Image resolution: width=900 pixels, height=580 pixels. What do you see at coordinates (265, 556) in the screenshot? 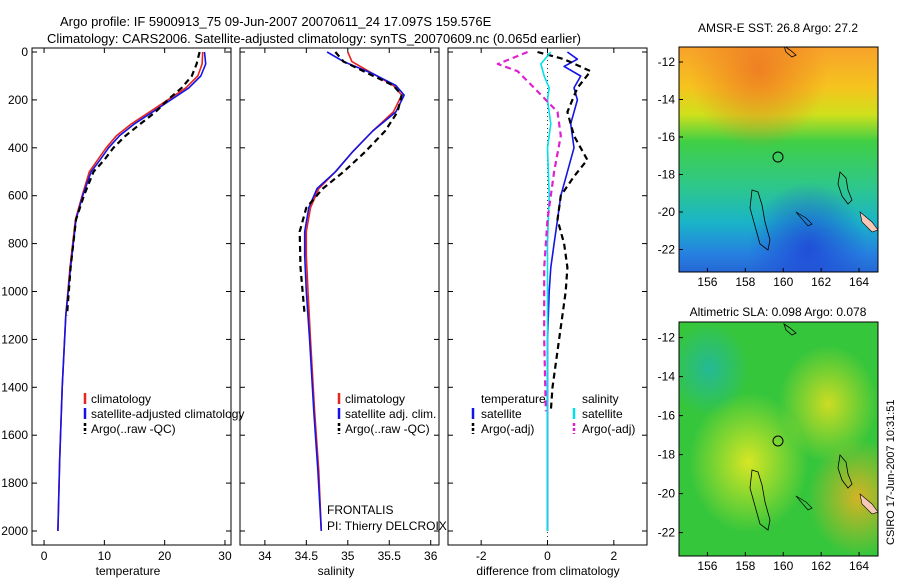
I see `x-tick-label: 34` at bounding box center [265, 556].